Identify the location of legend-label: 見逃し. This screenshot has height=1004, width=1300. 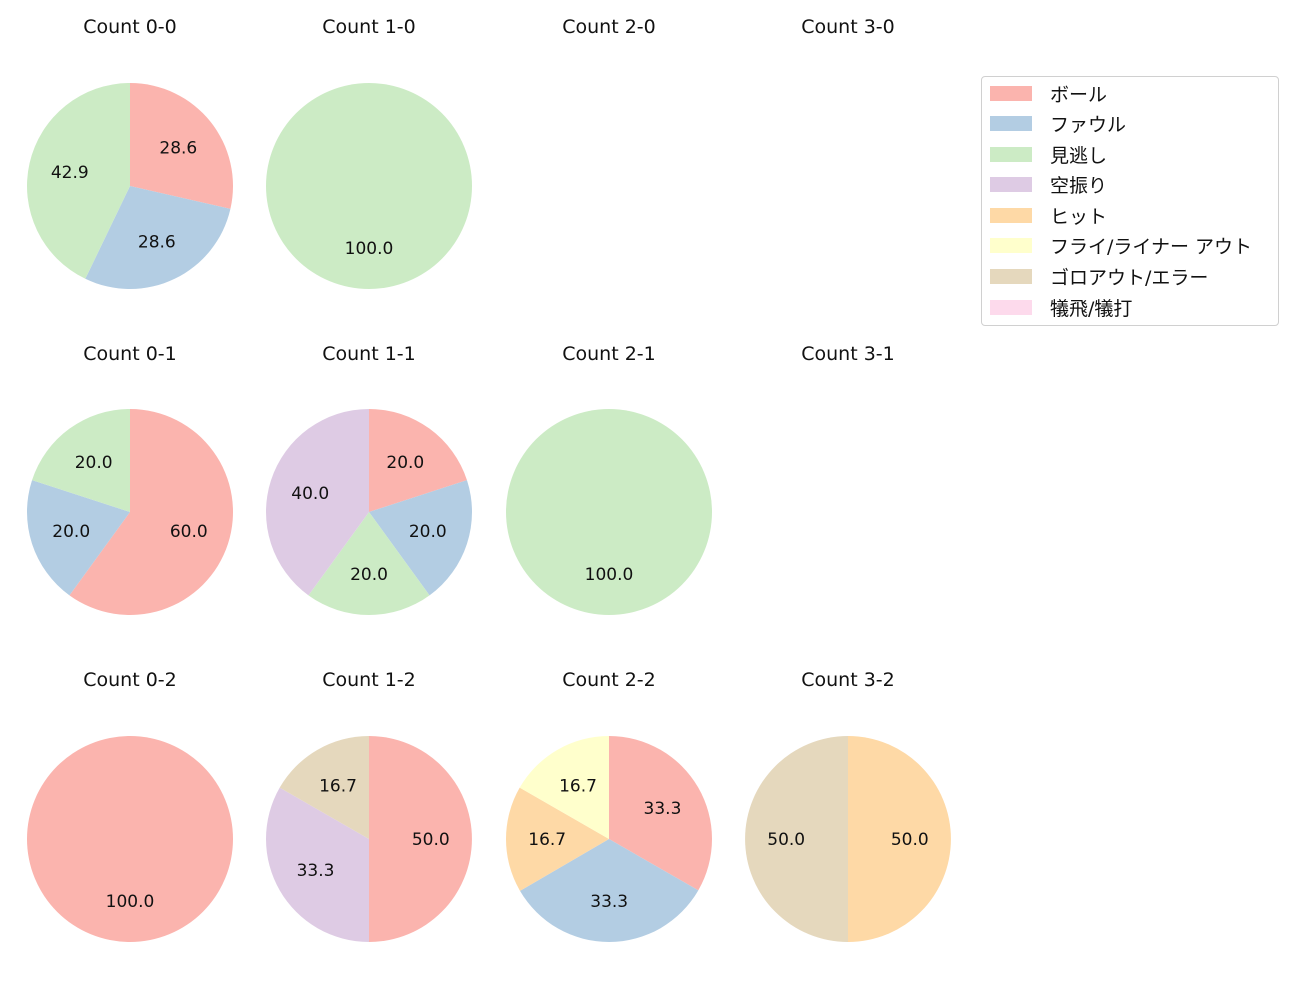
(1079, 155).